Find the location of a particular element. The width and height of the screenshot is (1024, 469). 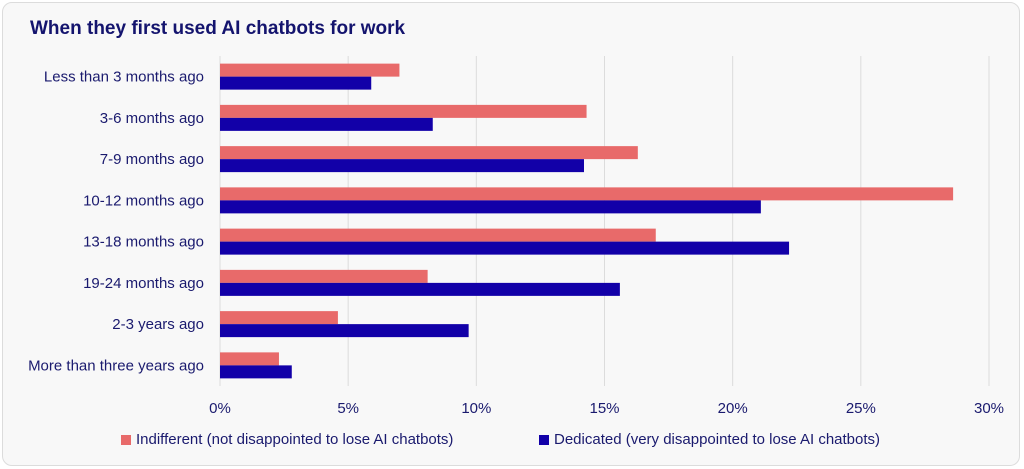

category-label: 3-6 months ago is located at coordinates (152, 118).